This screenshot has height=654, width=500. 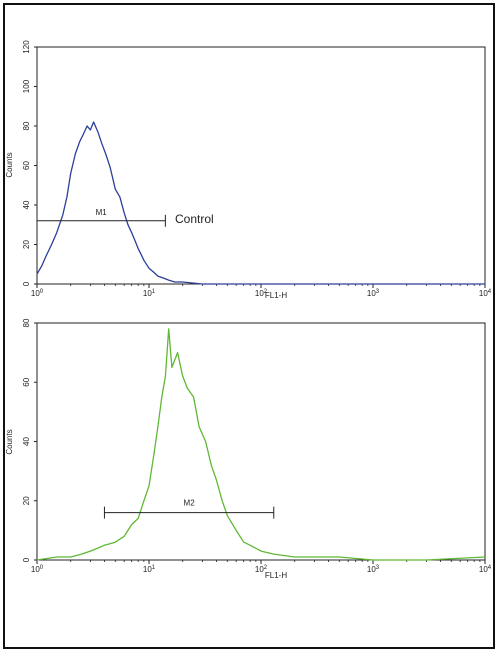 I want to click on annotation-label: Control, so click(x=194, y=219).